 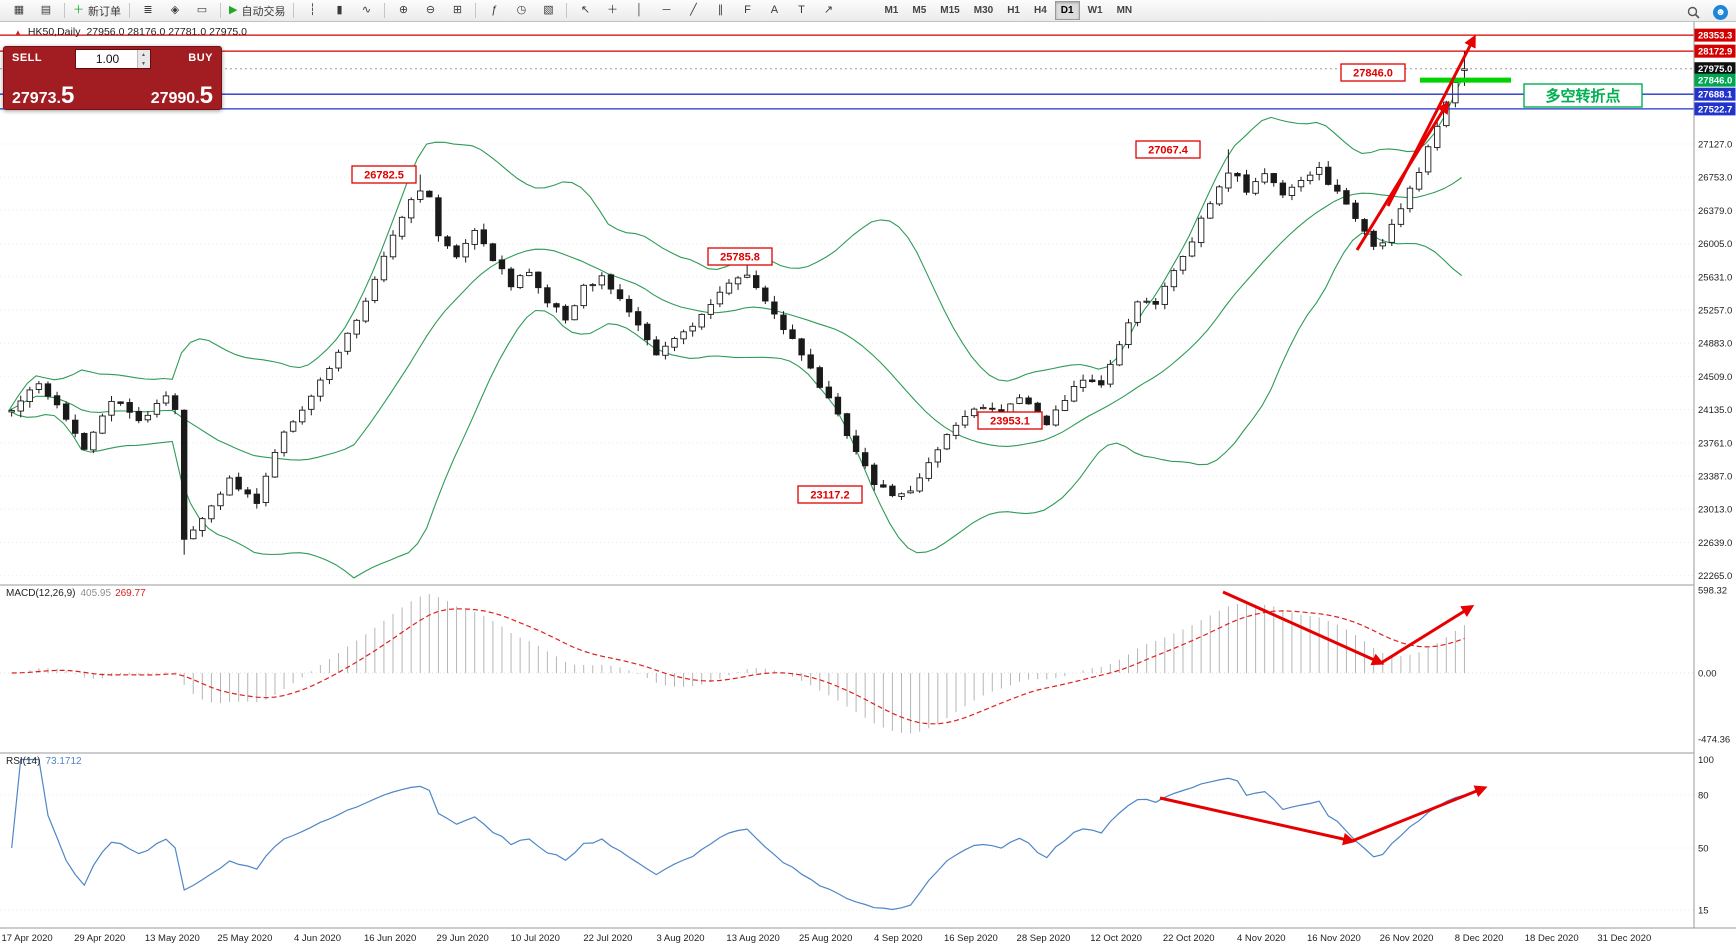 I want to click on date-label: 4 Nov 2020, so click(x=1261, y=938).